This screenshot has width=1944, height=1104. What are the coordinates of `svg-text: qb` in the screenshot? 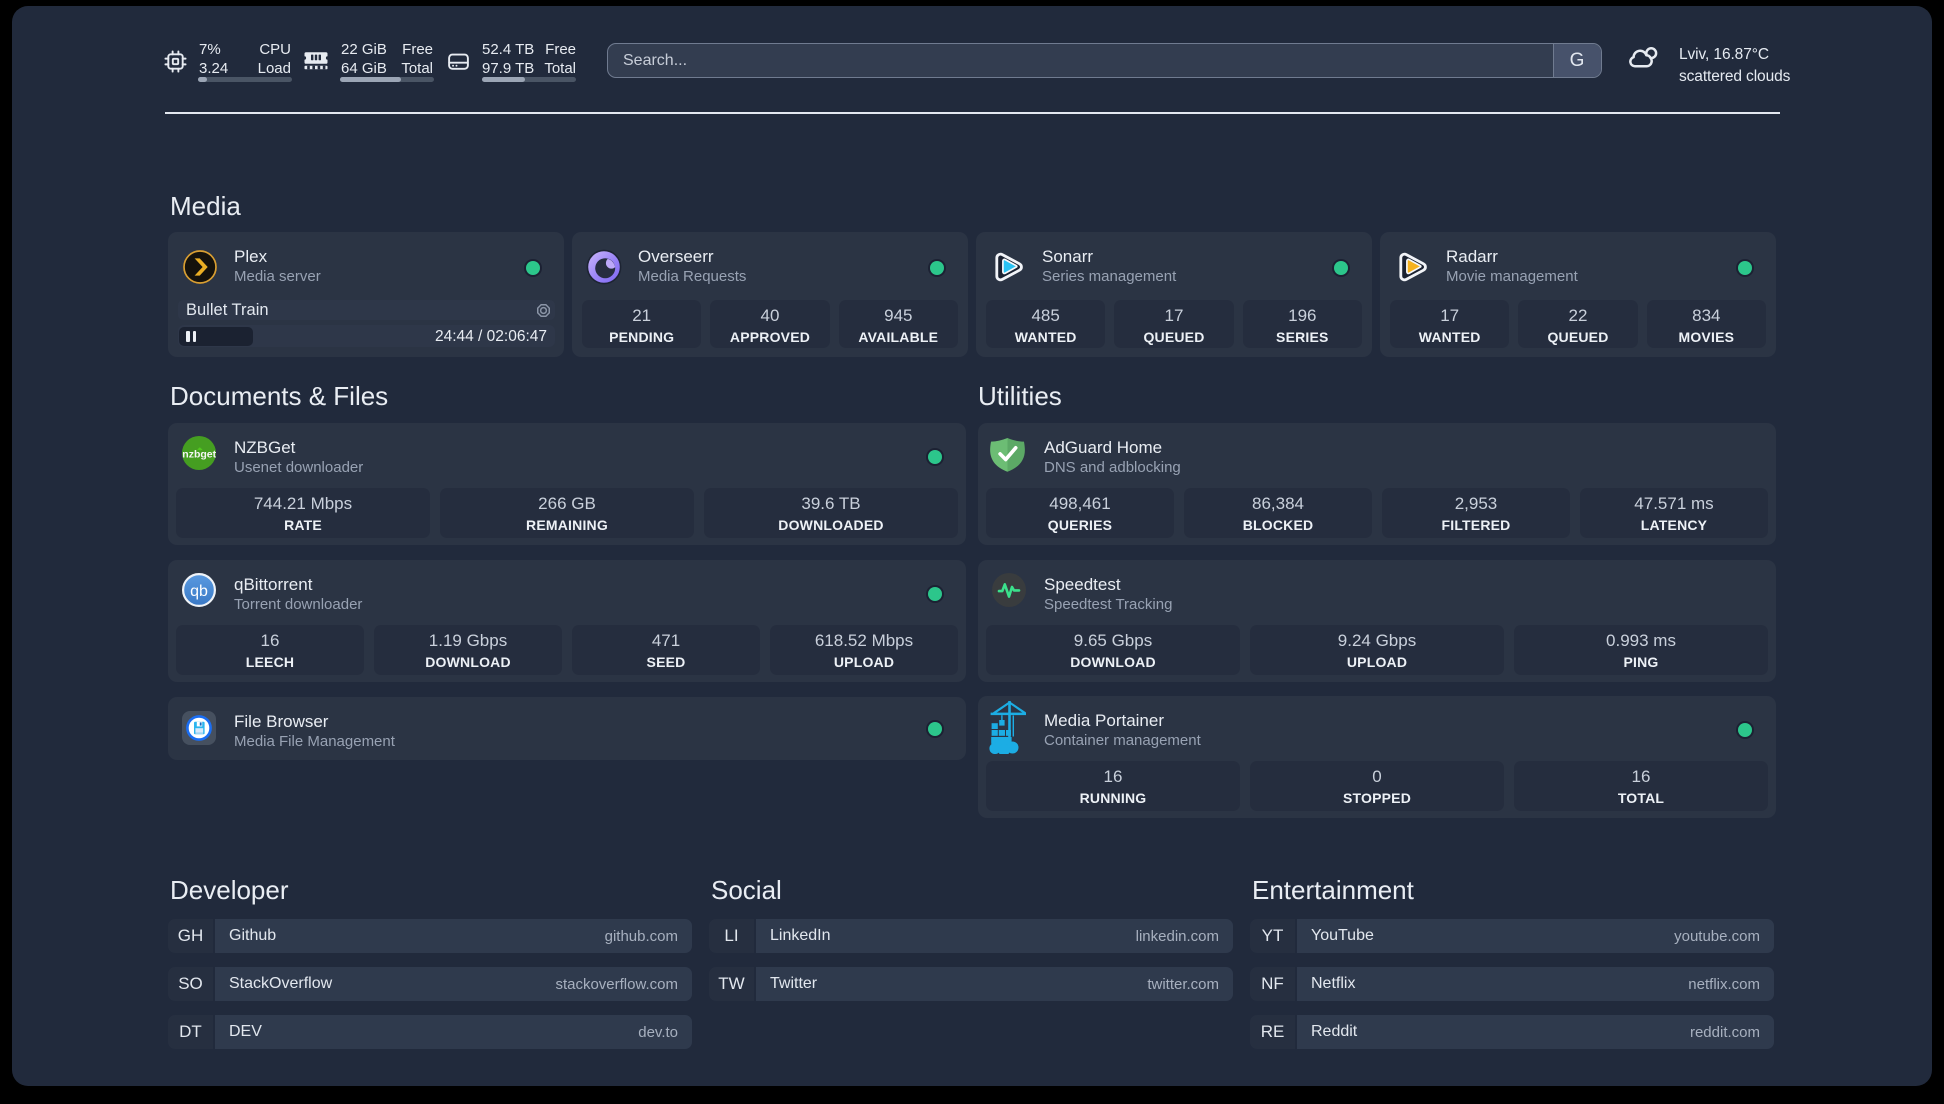 It's located at (199, 591).